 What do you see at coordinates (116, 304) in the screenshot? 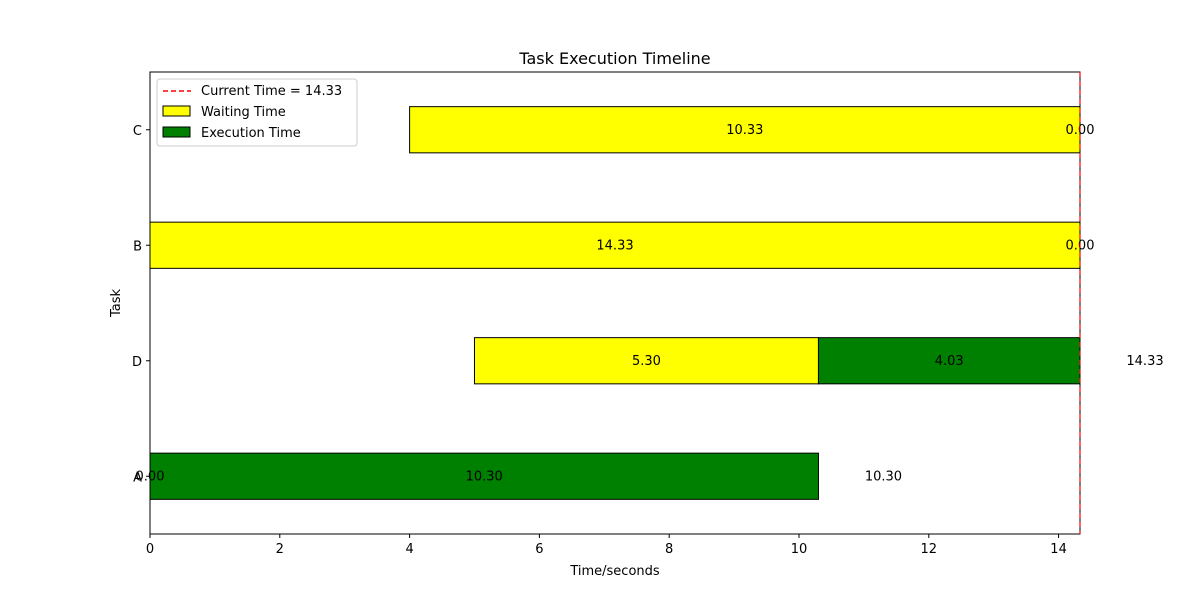
I see `y-axis-label: Task` at bounding box center [116, 304].